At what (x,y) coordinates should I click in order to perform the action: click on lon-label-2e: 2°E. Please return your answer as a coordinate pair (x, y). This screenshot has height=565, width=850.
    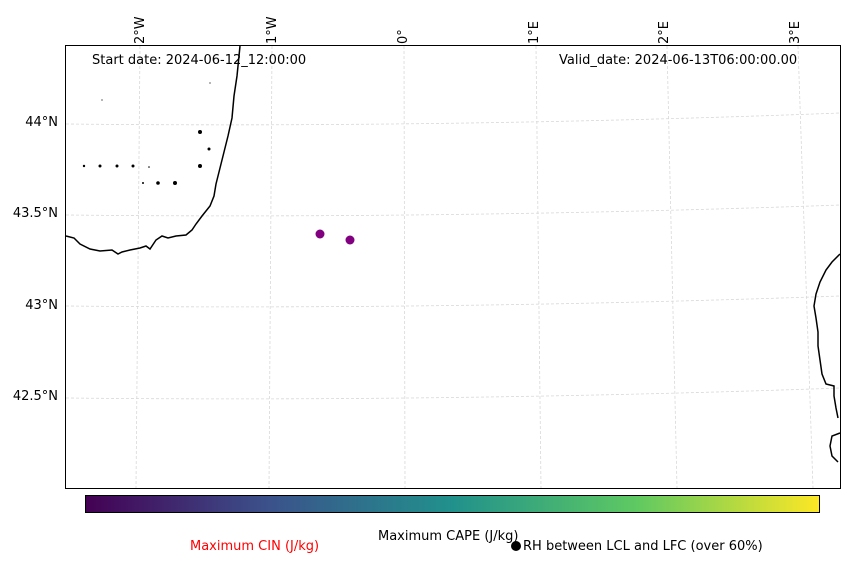
    Looking at the image, I should click on (664, 32).